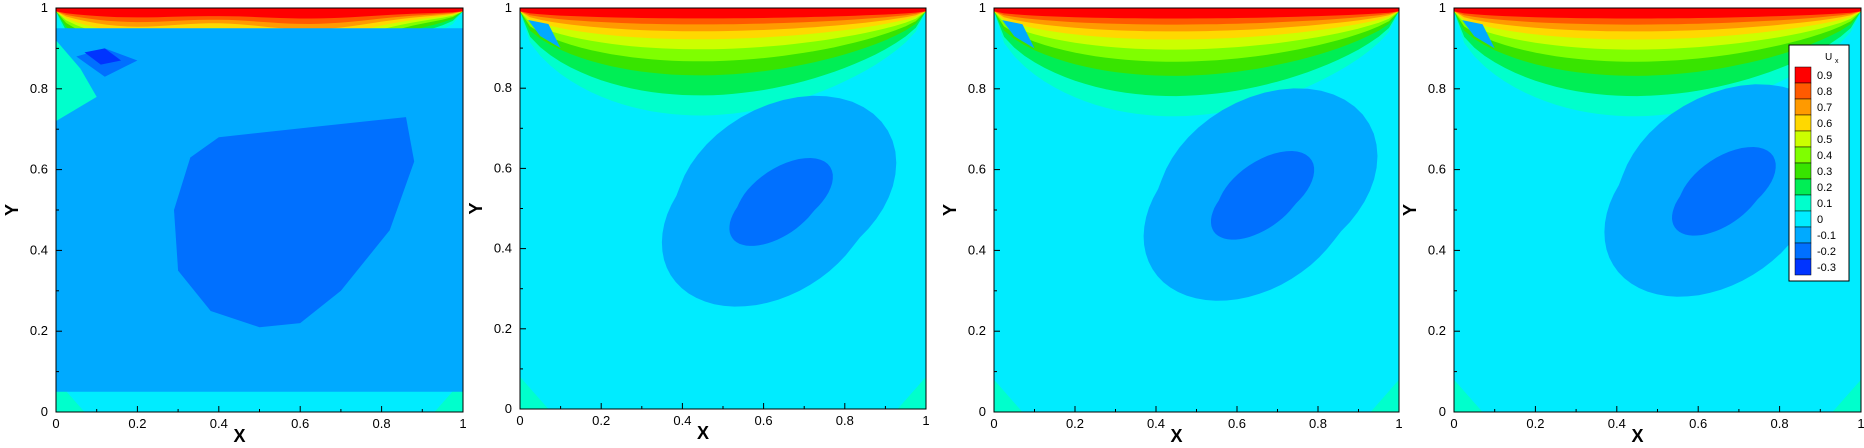  Describe the element at coordinates (1824, 92) in the screenshot. I see `legend-label: 0.8` at that location.